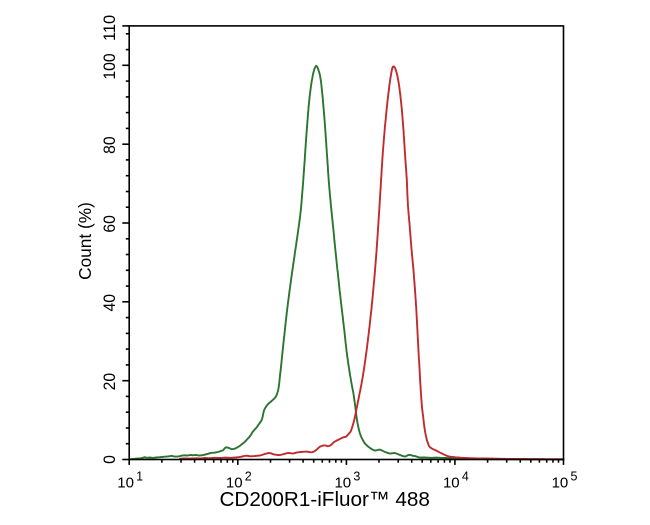 The width and height of the screenshot is (650, 525). What do you see at coordinates (109, 224) in the screenshot?
I see `svg-text: 60` at bounding box center [109, 224].